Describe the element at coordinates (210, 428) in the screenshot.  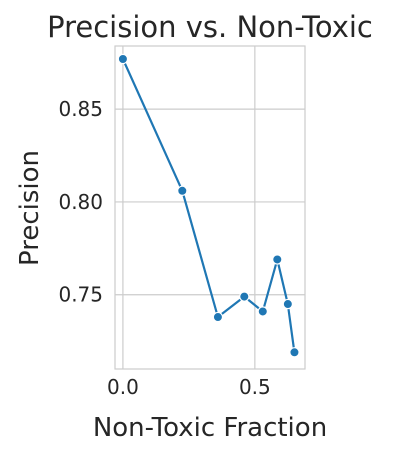
I see `x-axis-label: Non-Toxic Fraction` at that location.